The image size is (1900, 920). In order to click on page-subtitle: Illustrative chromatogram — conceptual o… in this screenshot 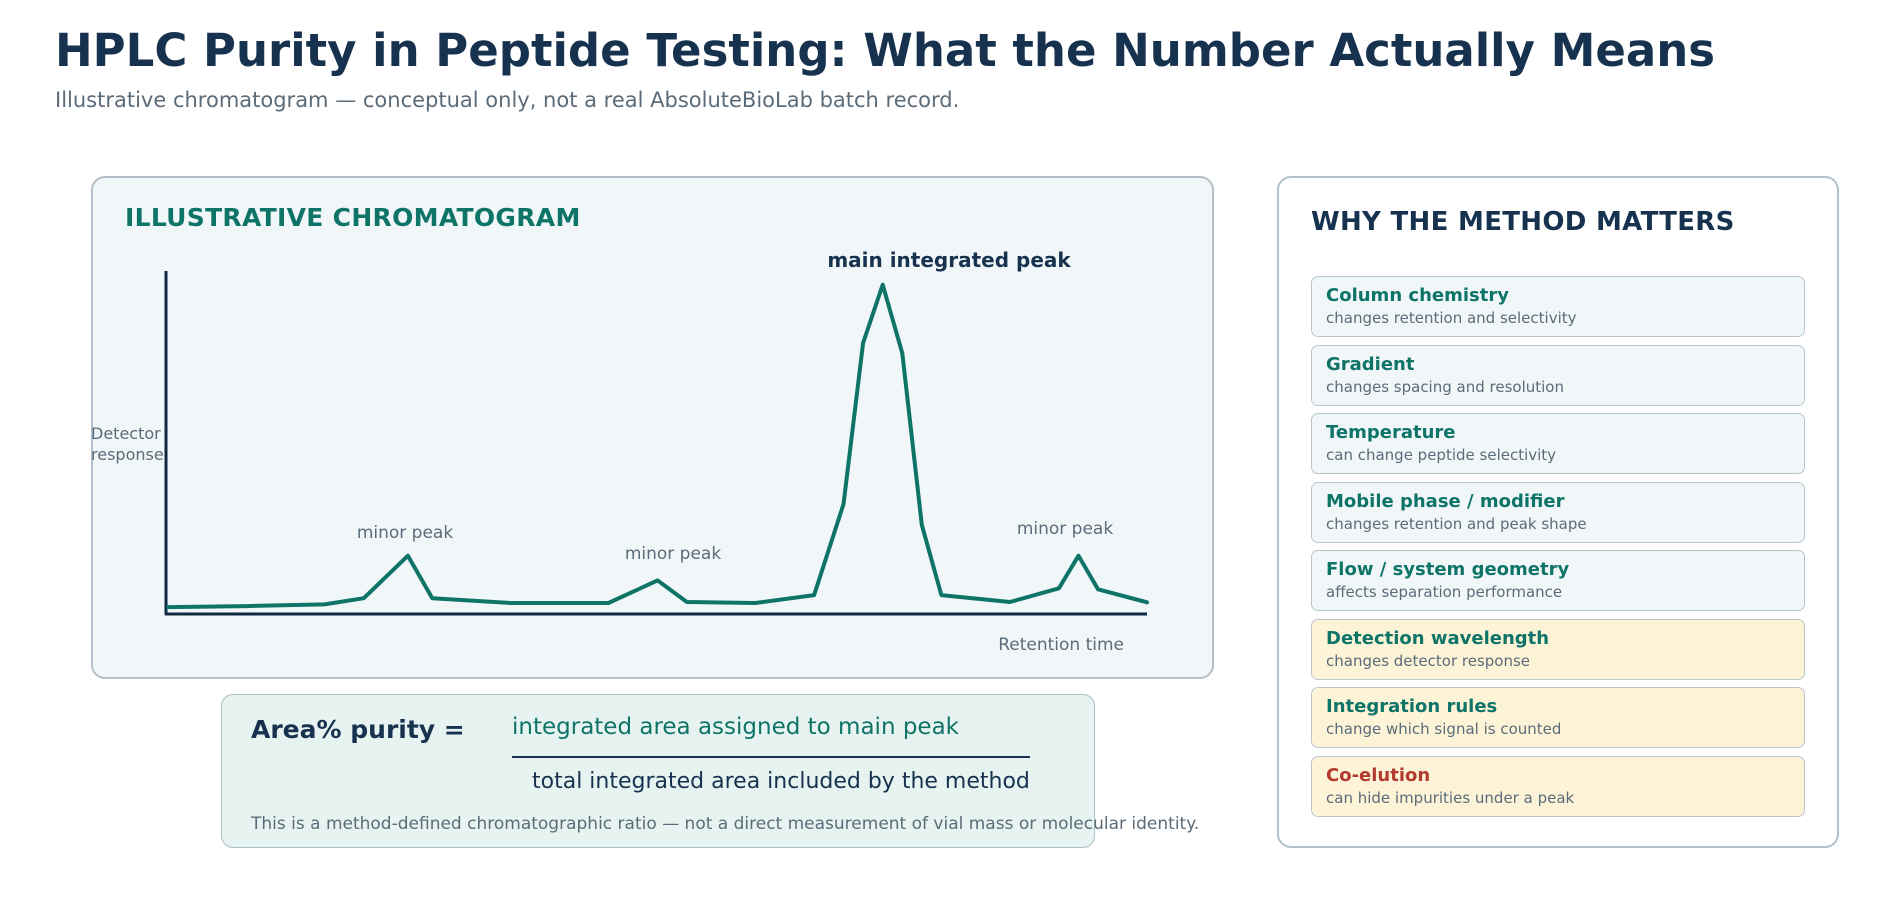, I will do `click(507, 100)`.